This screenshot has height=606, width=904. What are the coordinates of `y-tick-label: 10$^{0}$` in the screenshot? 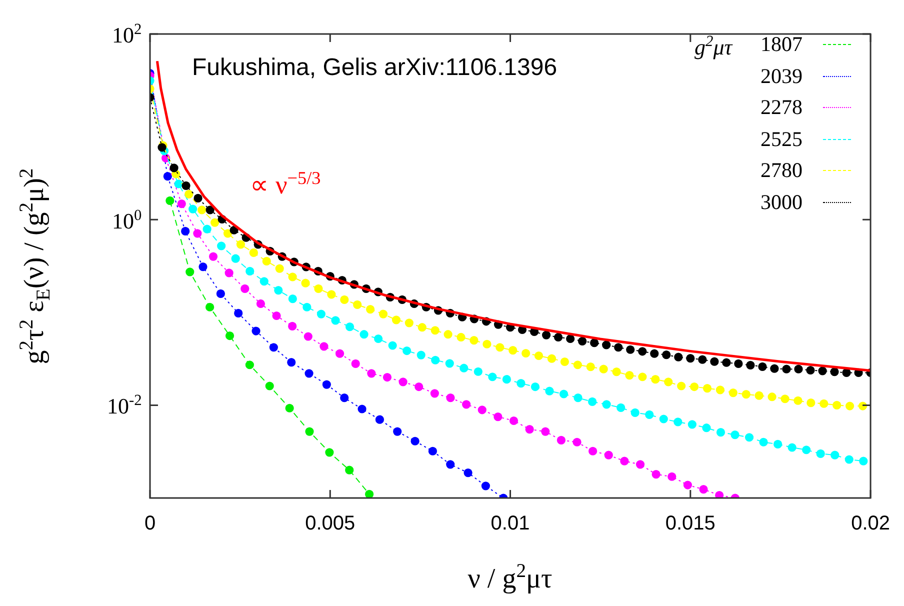 It's located at (127, 219).